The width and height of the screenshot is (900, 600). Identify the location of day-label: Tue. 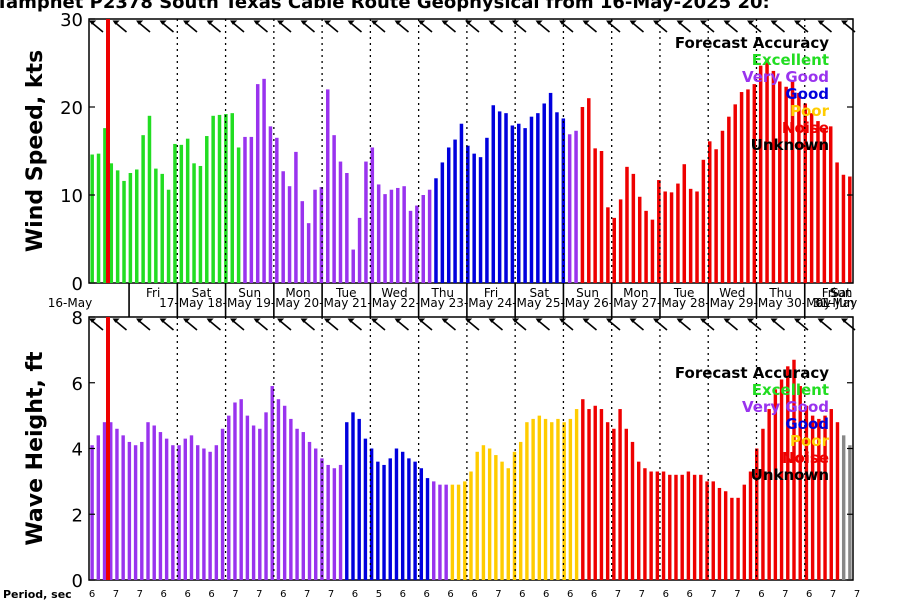
(346, 293).